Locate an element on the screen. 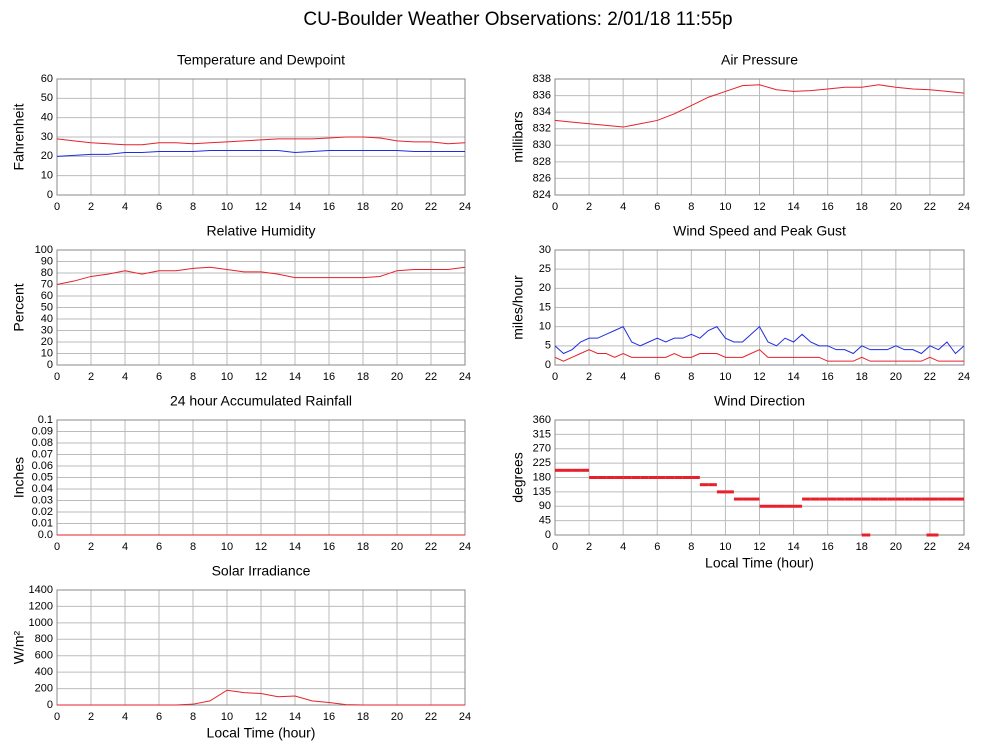  y-tick-label: 0.04 is located at coordinates (42, 489).